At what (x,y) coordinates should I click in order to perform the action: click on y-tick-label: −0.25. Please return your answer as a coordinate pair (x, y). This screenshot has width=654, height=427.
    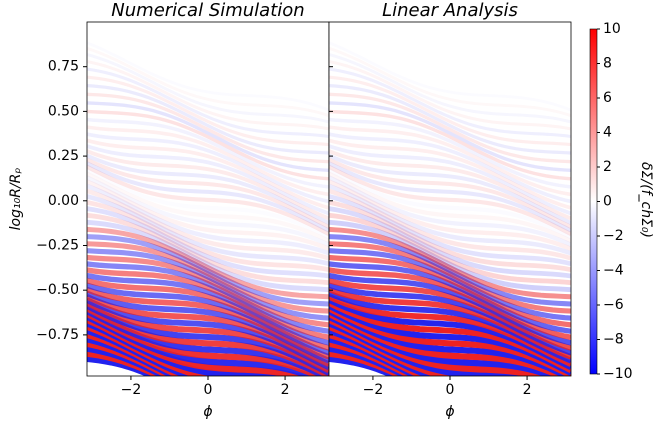
    Looking at the image, I should click on (57, 245).